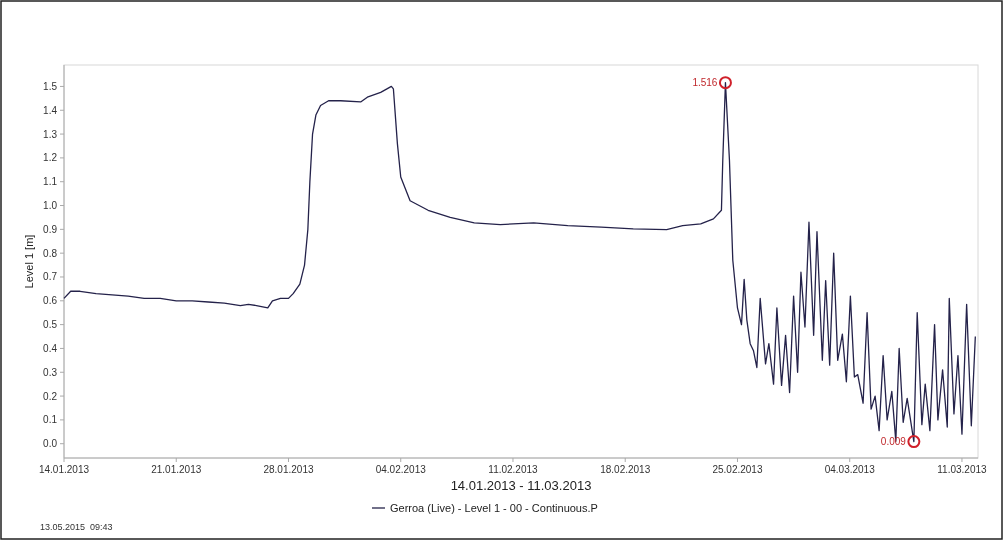 The height and width of the screenshot is (540, 1003). Describe the element at coordinates (962, 469) in the screenshot. I see `x-tick-label: 11.03.2013` at that location.